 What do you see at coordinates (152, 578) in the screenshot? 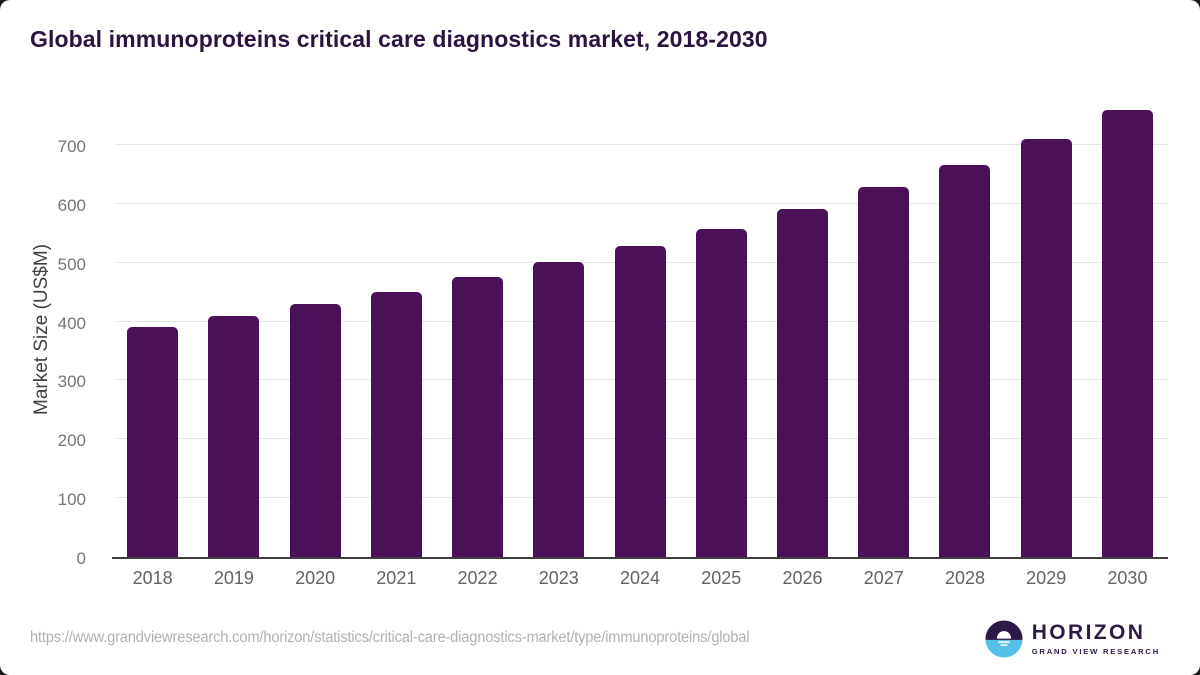
I see `x-tick-2018: 2018` at bounding box center [152, 578].